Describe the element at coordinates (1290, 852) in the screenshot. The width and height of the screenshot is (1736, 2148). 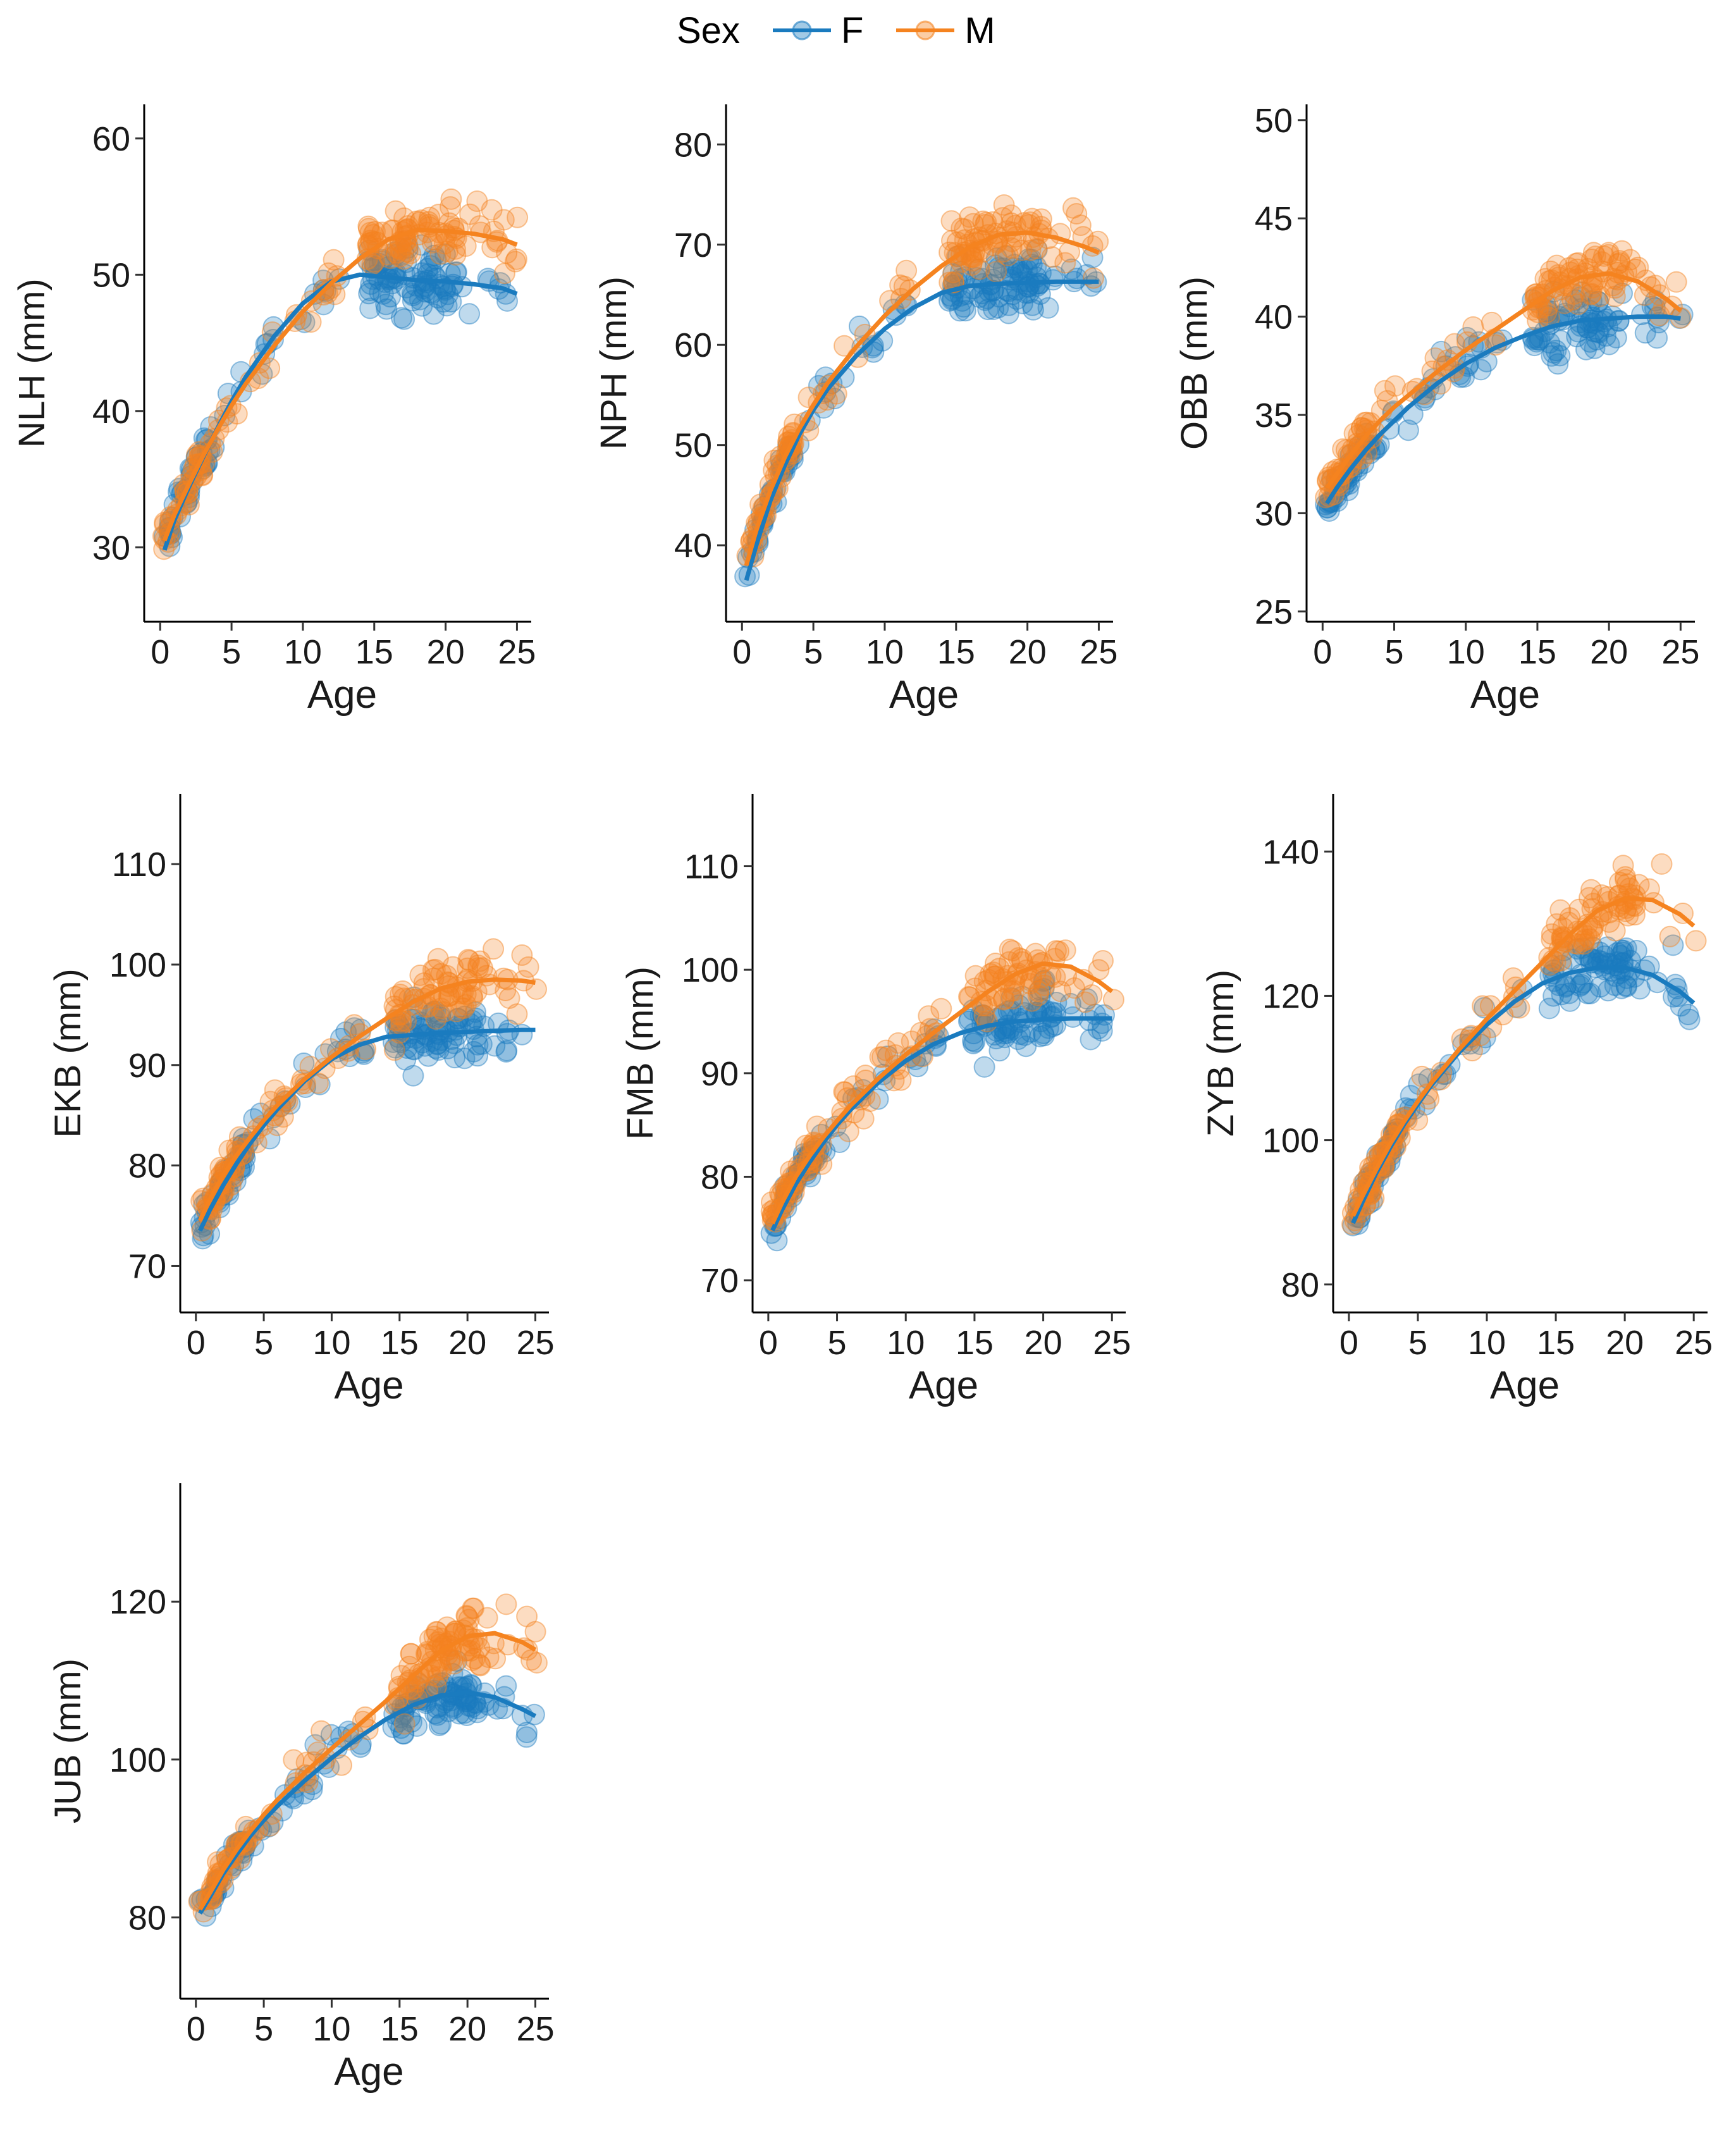
I see `y-tick-label: 140` at that location.